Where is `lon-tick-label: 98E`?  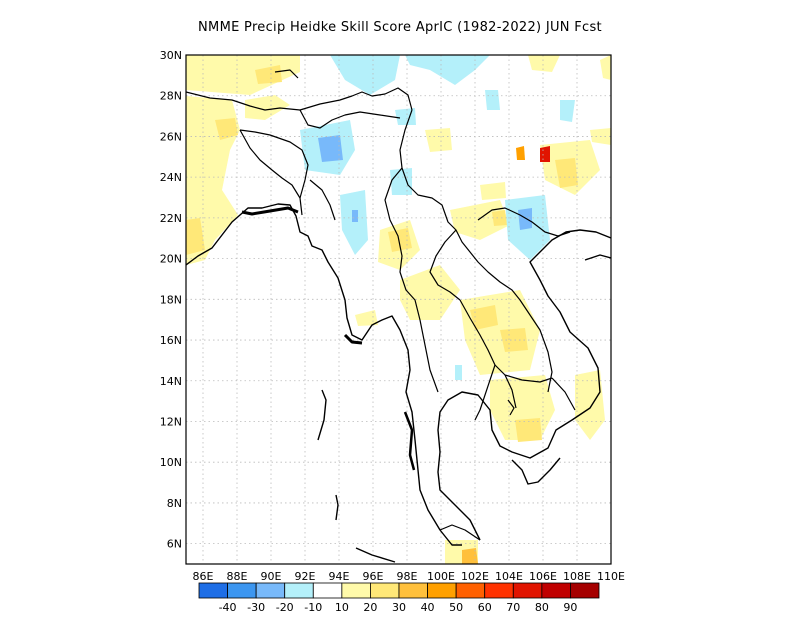 lon-tick-label: 98E is located at coordinates (407, 576).